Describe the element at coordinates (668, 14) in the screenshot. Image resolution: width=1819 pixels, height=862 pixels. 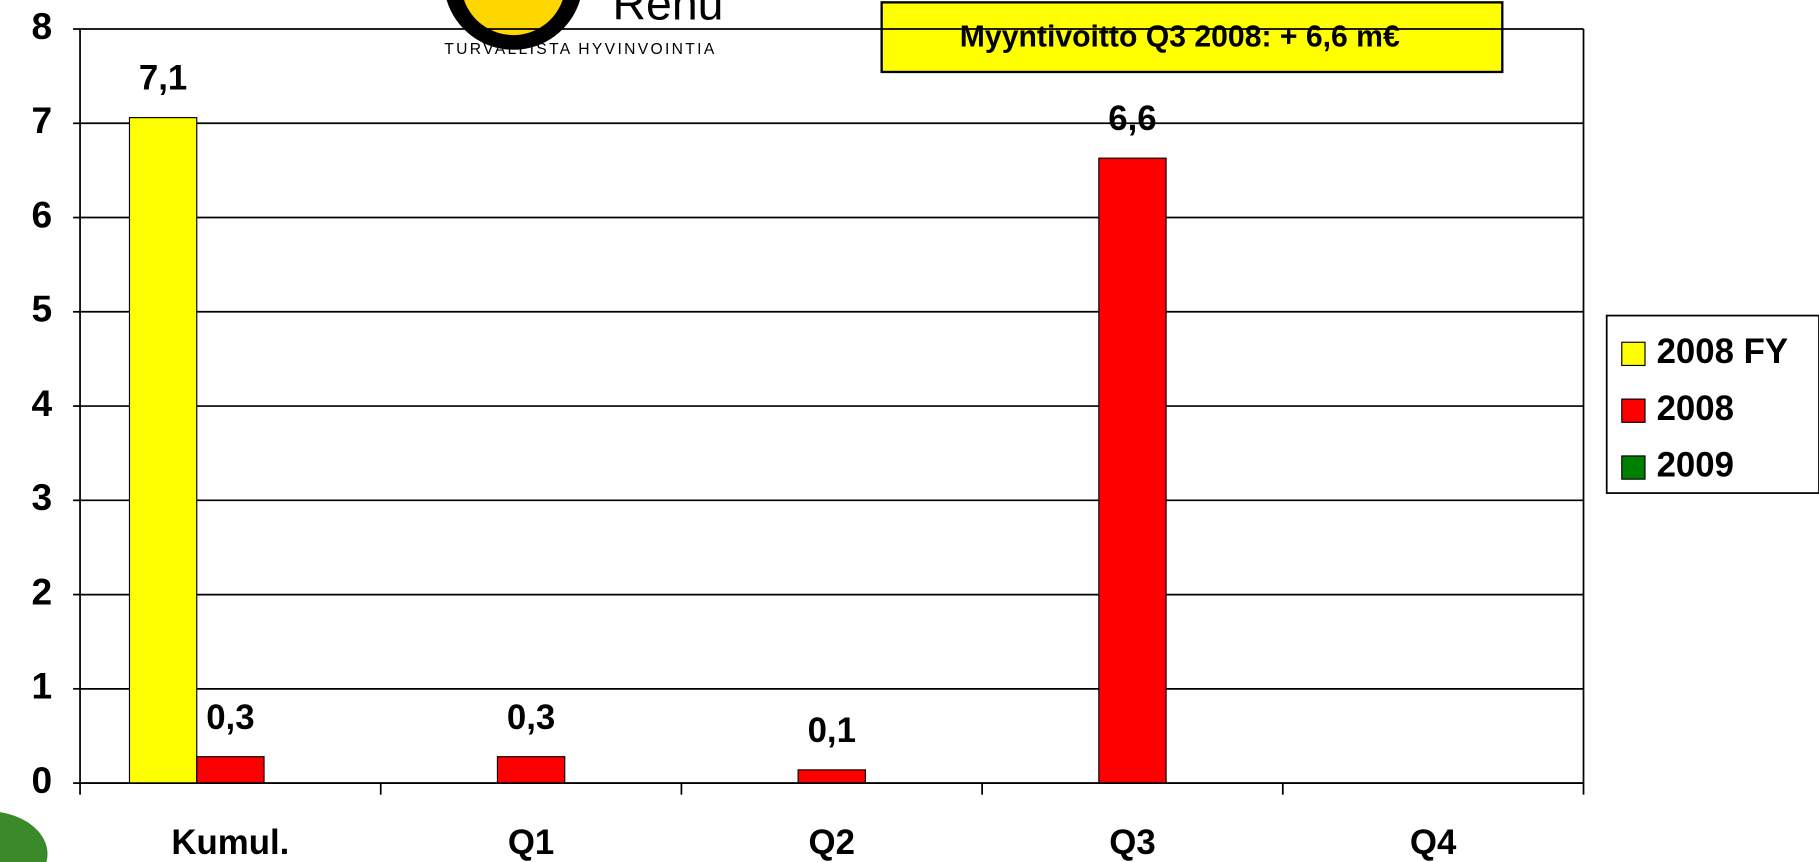
I see `logo-name: Renu` at that location.